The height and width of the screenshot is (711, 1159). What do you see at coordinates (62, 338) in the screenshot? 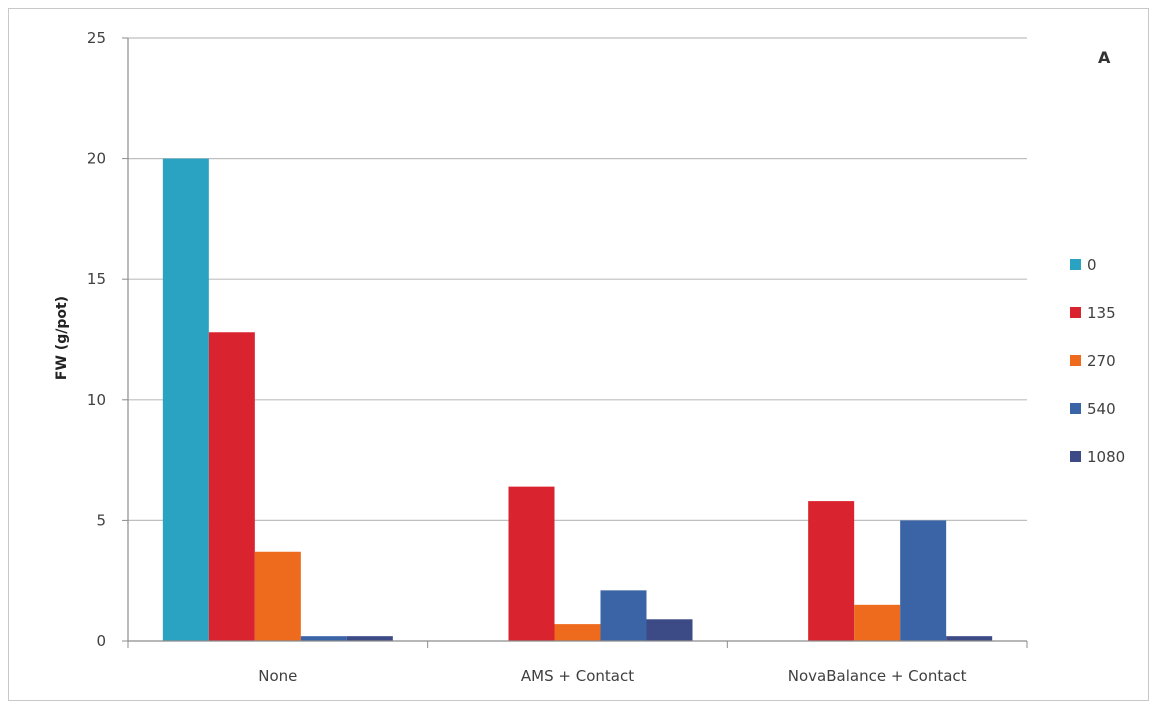
I see `y-axis-label: FW (g/pot)` at bounding box center [62, 338].